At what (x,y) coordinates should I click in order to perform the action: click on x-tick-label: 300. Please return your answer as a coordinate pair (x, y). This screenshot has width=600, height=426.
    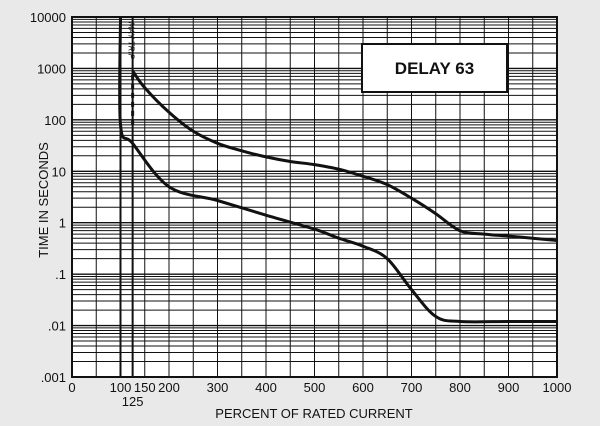
    Looking at the image, I should click on (218, 387).